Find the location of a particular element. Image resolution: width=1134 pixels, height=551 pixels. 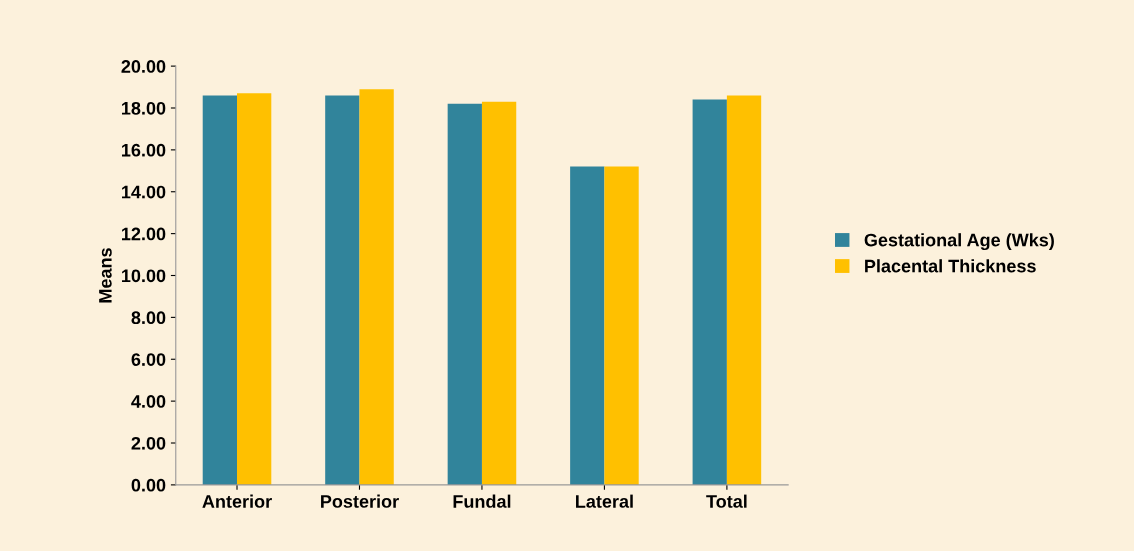

y-tick-label: 18.00 is located at coordinates (144, 108).